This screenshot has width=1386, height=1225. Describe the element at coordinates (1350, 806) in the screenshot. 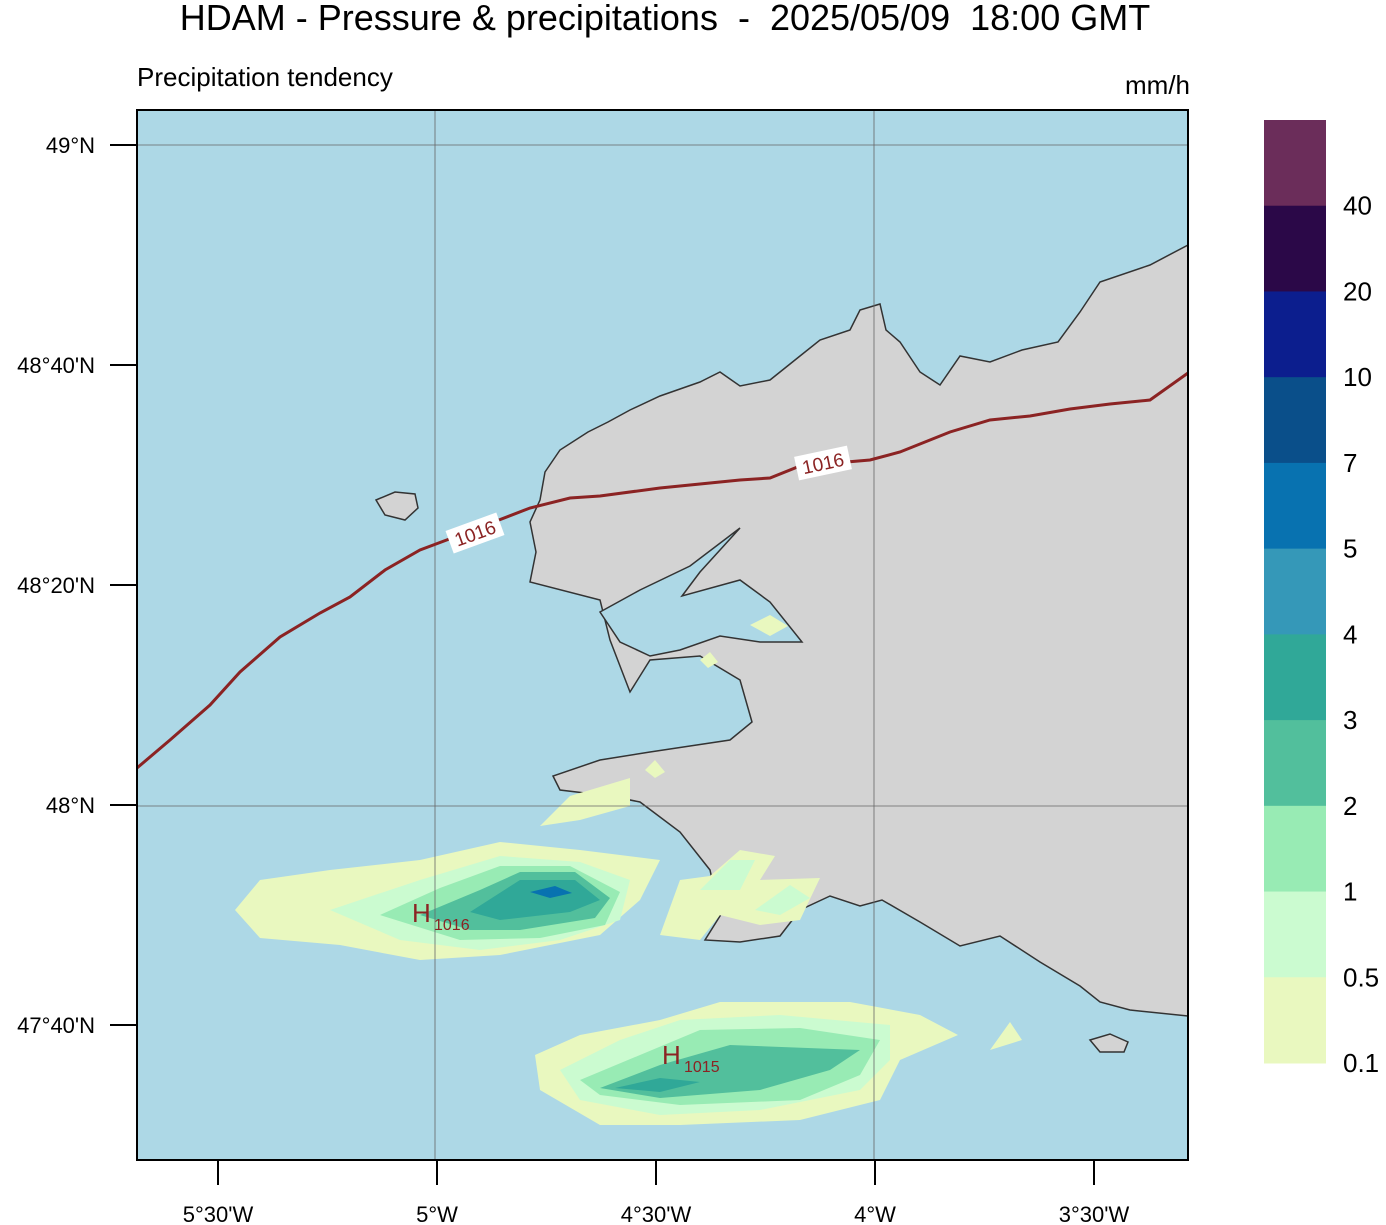

I see `colorbar-label: 2` at that location.